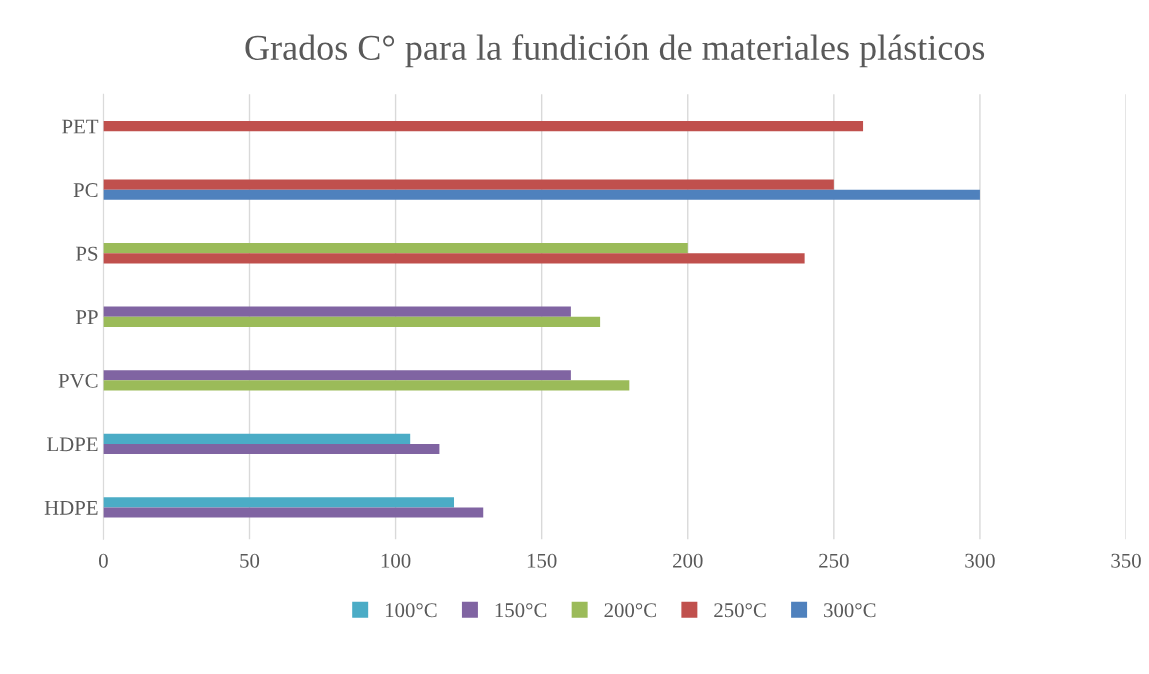  Describe the element at coordinates (411, 610) in the screenshot. I see `legend-label: 100°C` at that location.